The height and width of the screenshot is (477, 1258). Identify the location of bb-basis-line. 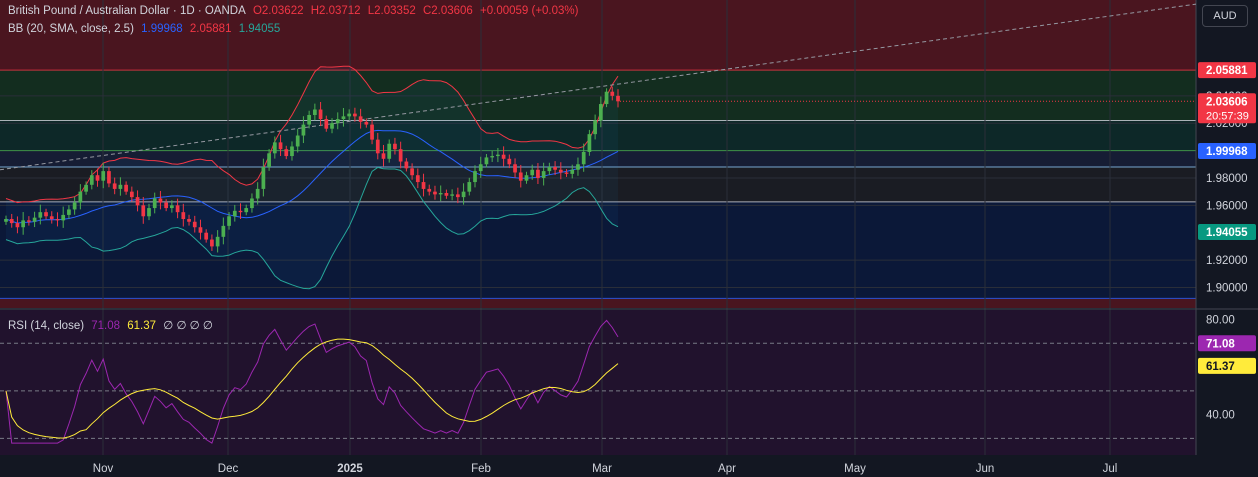
(312, 176).